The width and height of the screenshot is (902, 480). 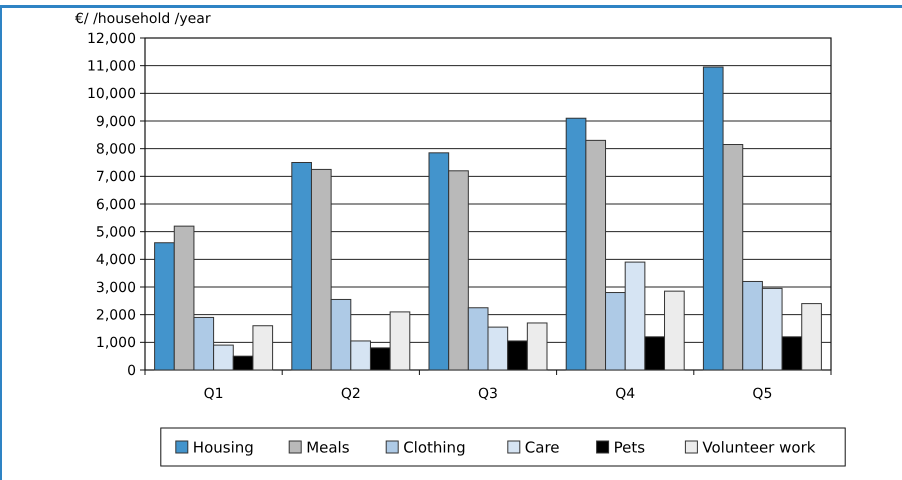 I want to click on x-tick-label: Q1, so click(x=214, y=394).